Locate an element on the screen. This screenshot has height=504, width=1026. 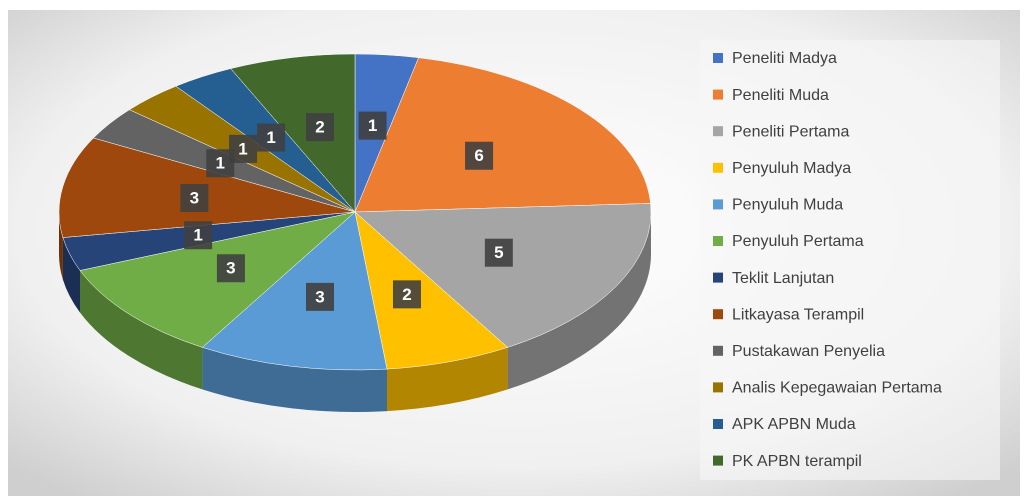
legend-label: Peneliti Pertama is located at coordinates (790, 131).